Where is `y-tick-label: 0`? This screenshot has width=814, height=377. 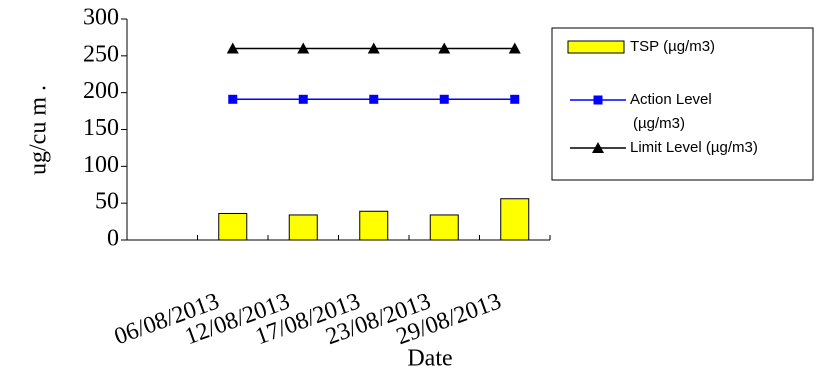
y-tick-label: 0 is located at coordinates (113, 239).